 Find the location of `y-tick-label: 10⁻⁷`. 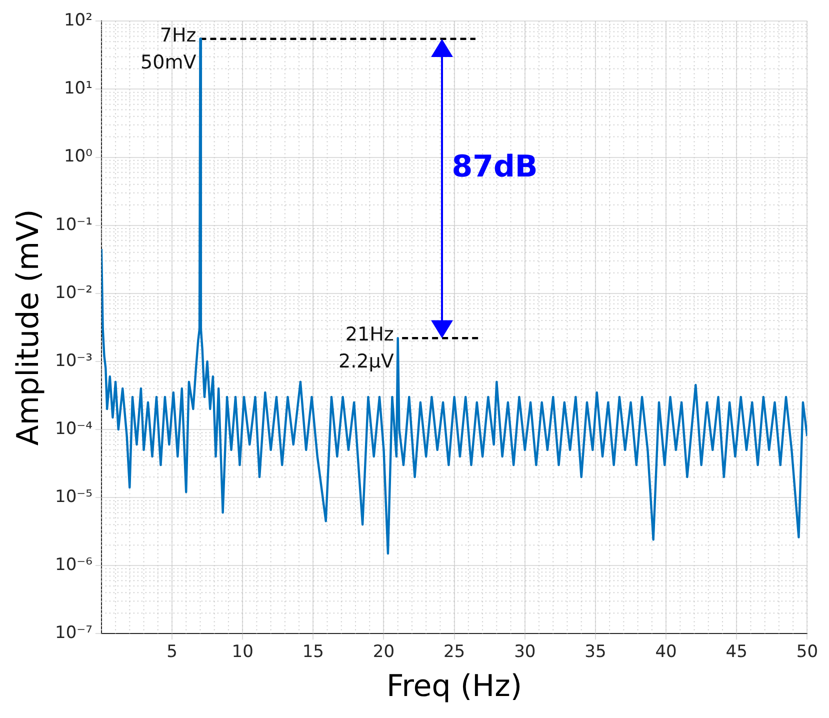

y-tick-label: 10⁻⁷ is located at coordinates (74, 633).